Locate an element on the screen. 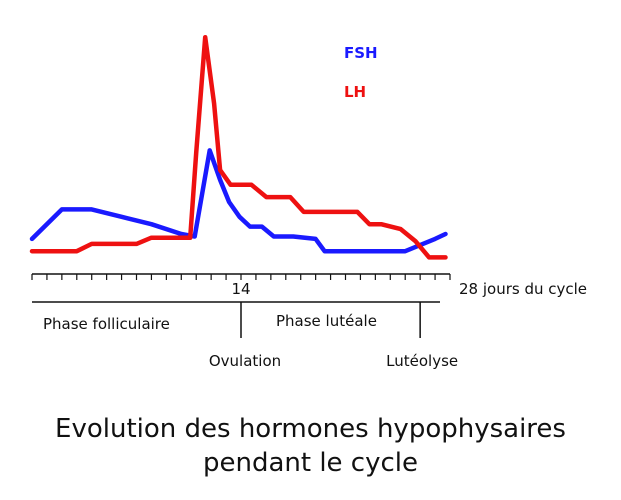 The height and width of the screenshot is (500, 621). phase-luteal-label: Phase lutéale is located at coordinates (326, 321).